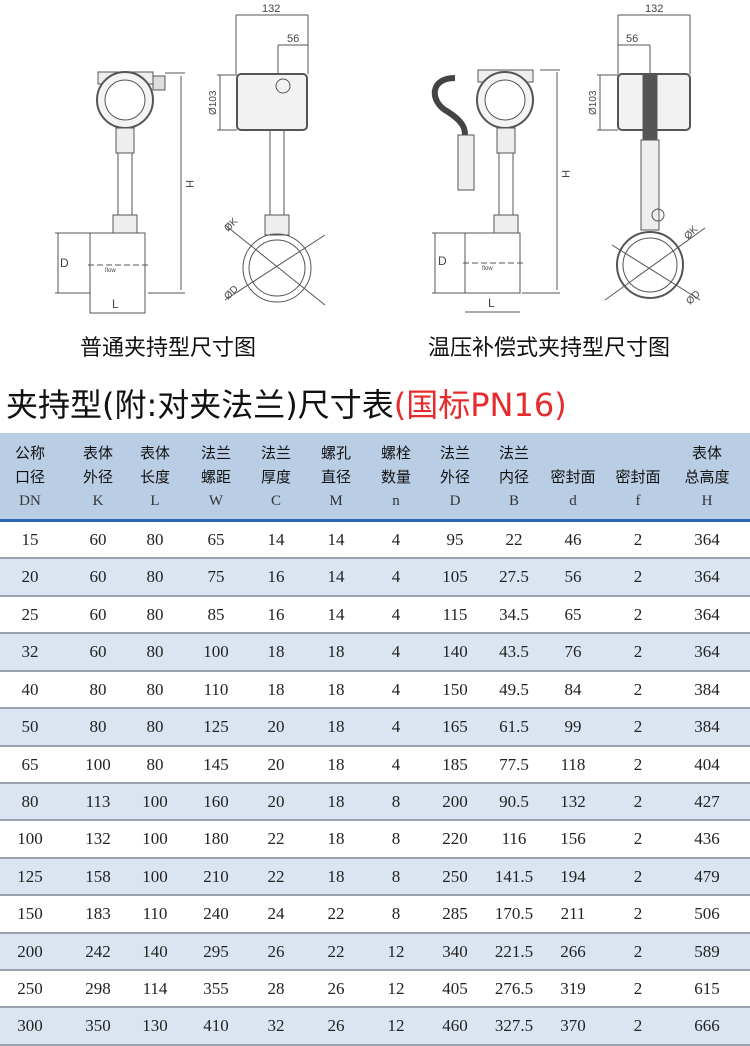 This screenshot has height=1046, width=750. I want to click on cell-K: 183, so click(98, 914).